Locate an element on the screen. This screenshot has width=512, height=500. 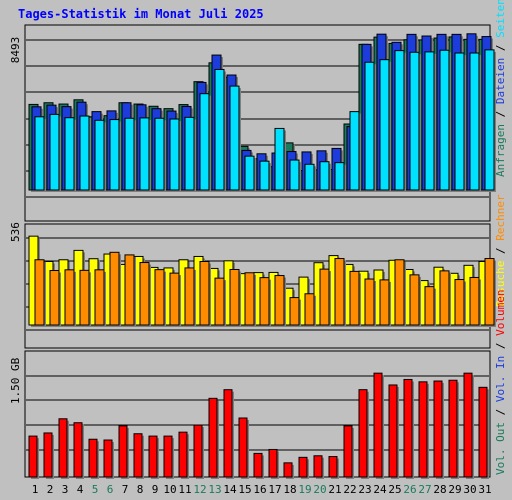
day-label-13: 13 is located at coordinates (214, 489).